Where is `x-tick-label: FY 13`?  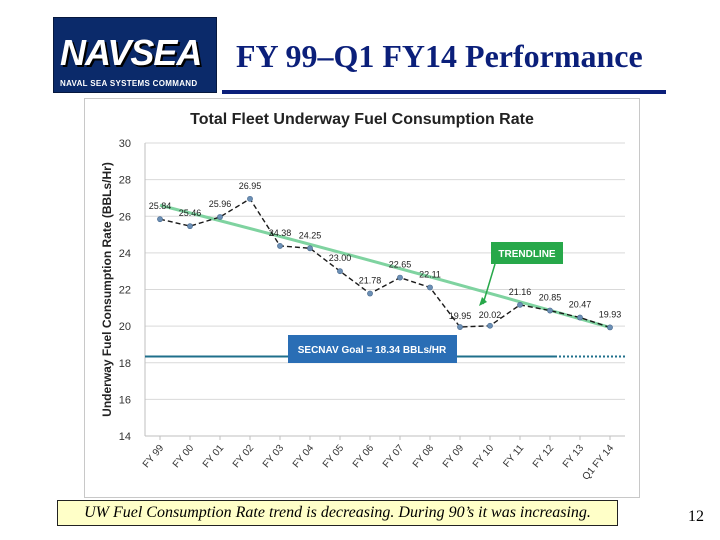 x-tick-label: FY 13 is located at coordinates (574, 457).